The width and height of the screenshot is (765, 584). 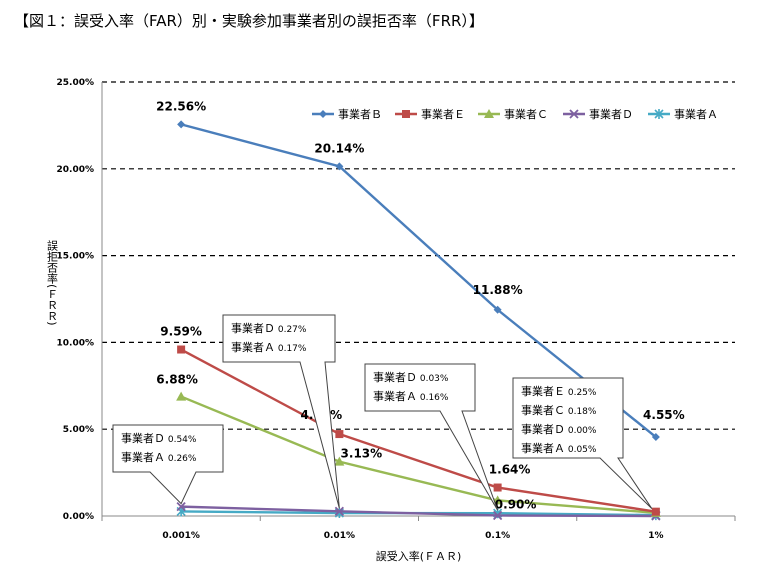 I want to click on data-label: 1.64%, so click(x=510, y=470).